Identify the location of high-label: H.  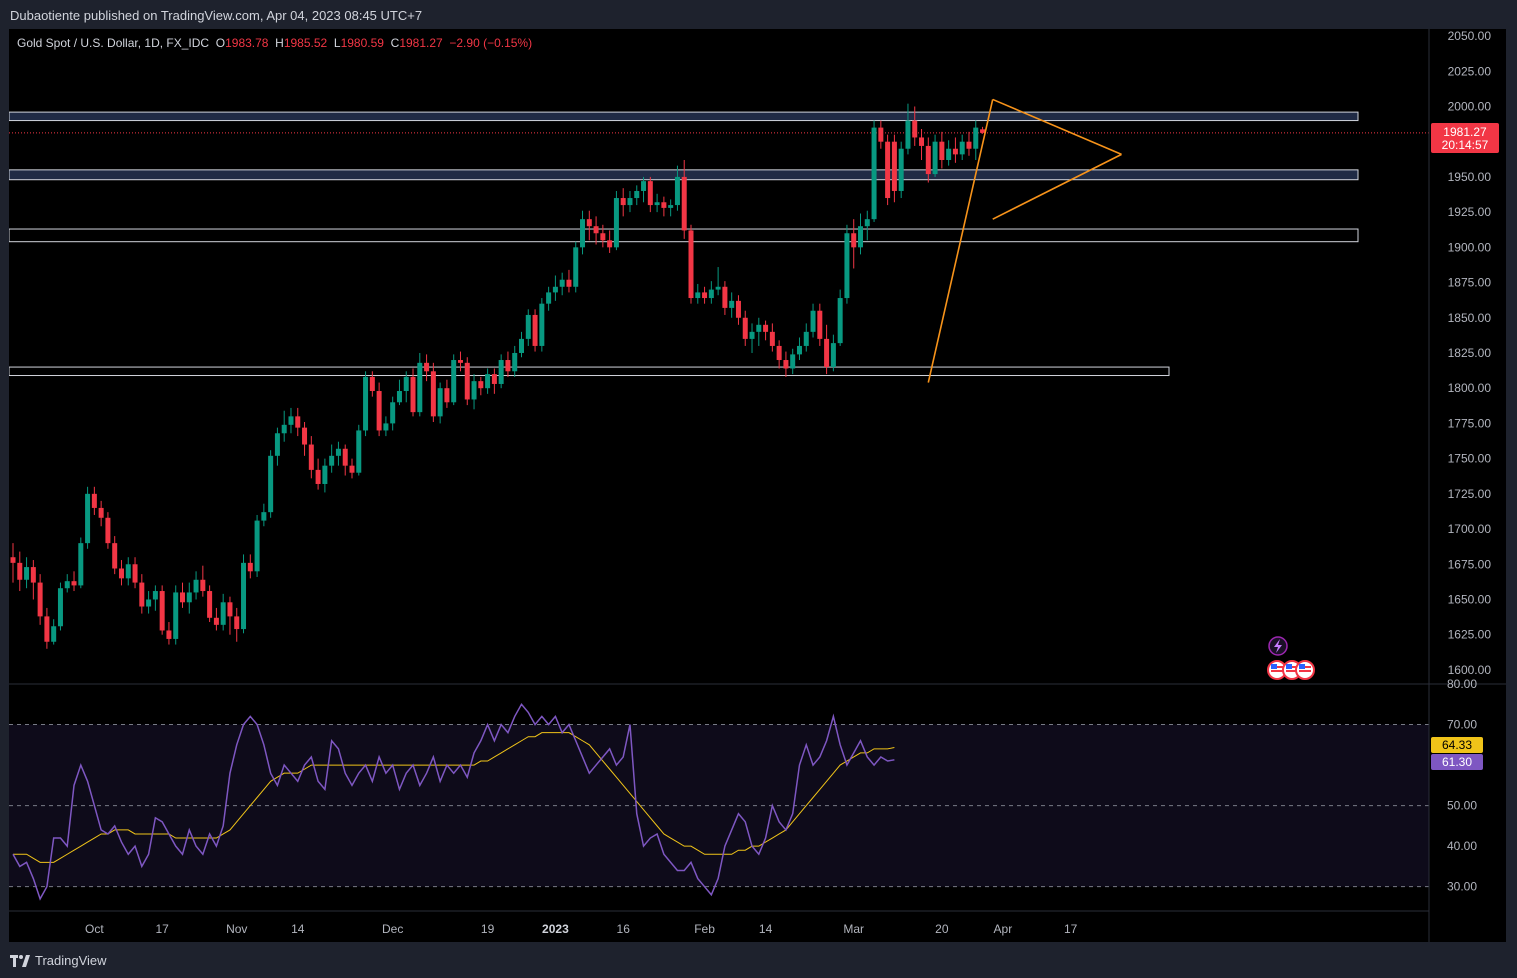
(279, 43).